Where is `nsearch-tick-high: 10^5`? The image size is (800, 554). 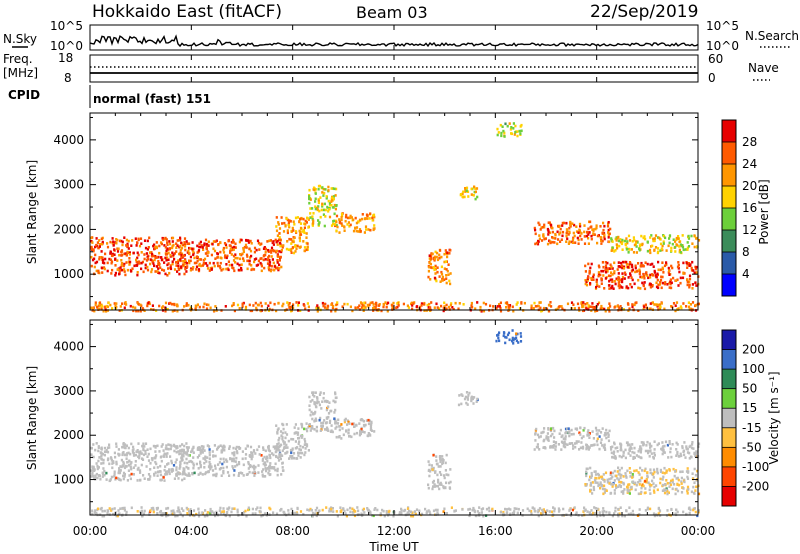
nsearch-tick-high: 10^5 is located at coordinates (722, 26).